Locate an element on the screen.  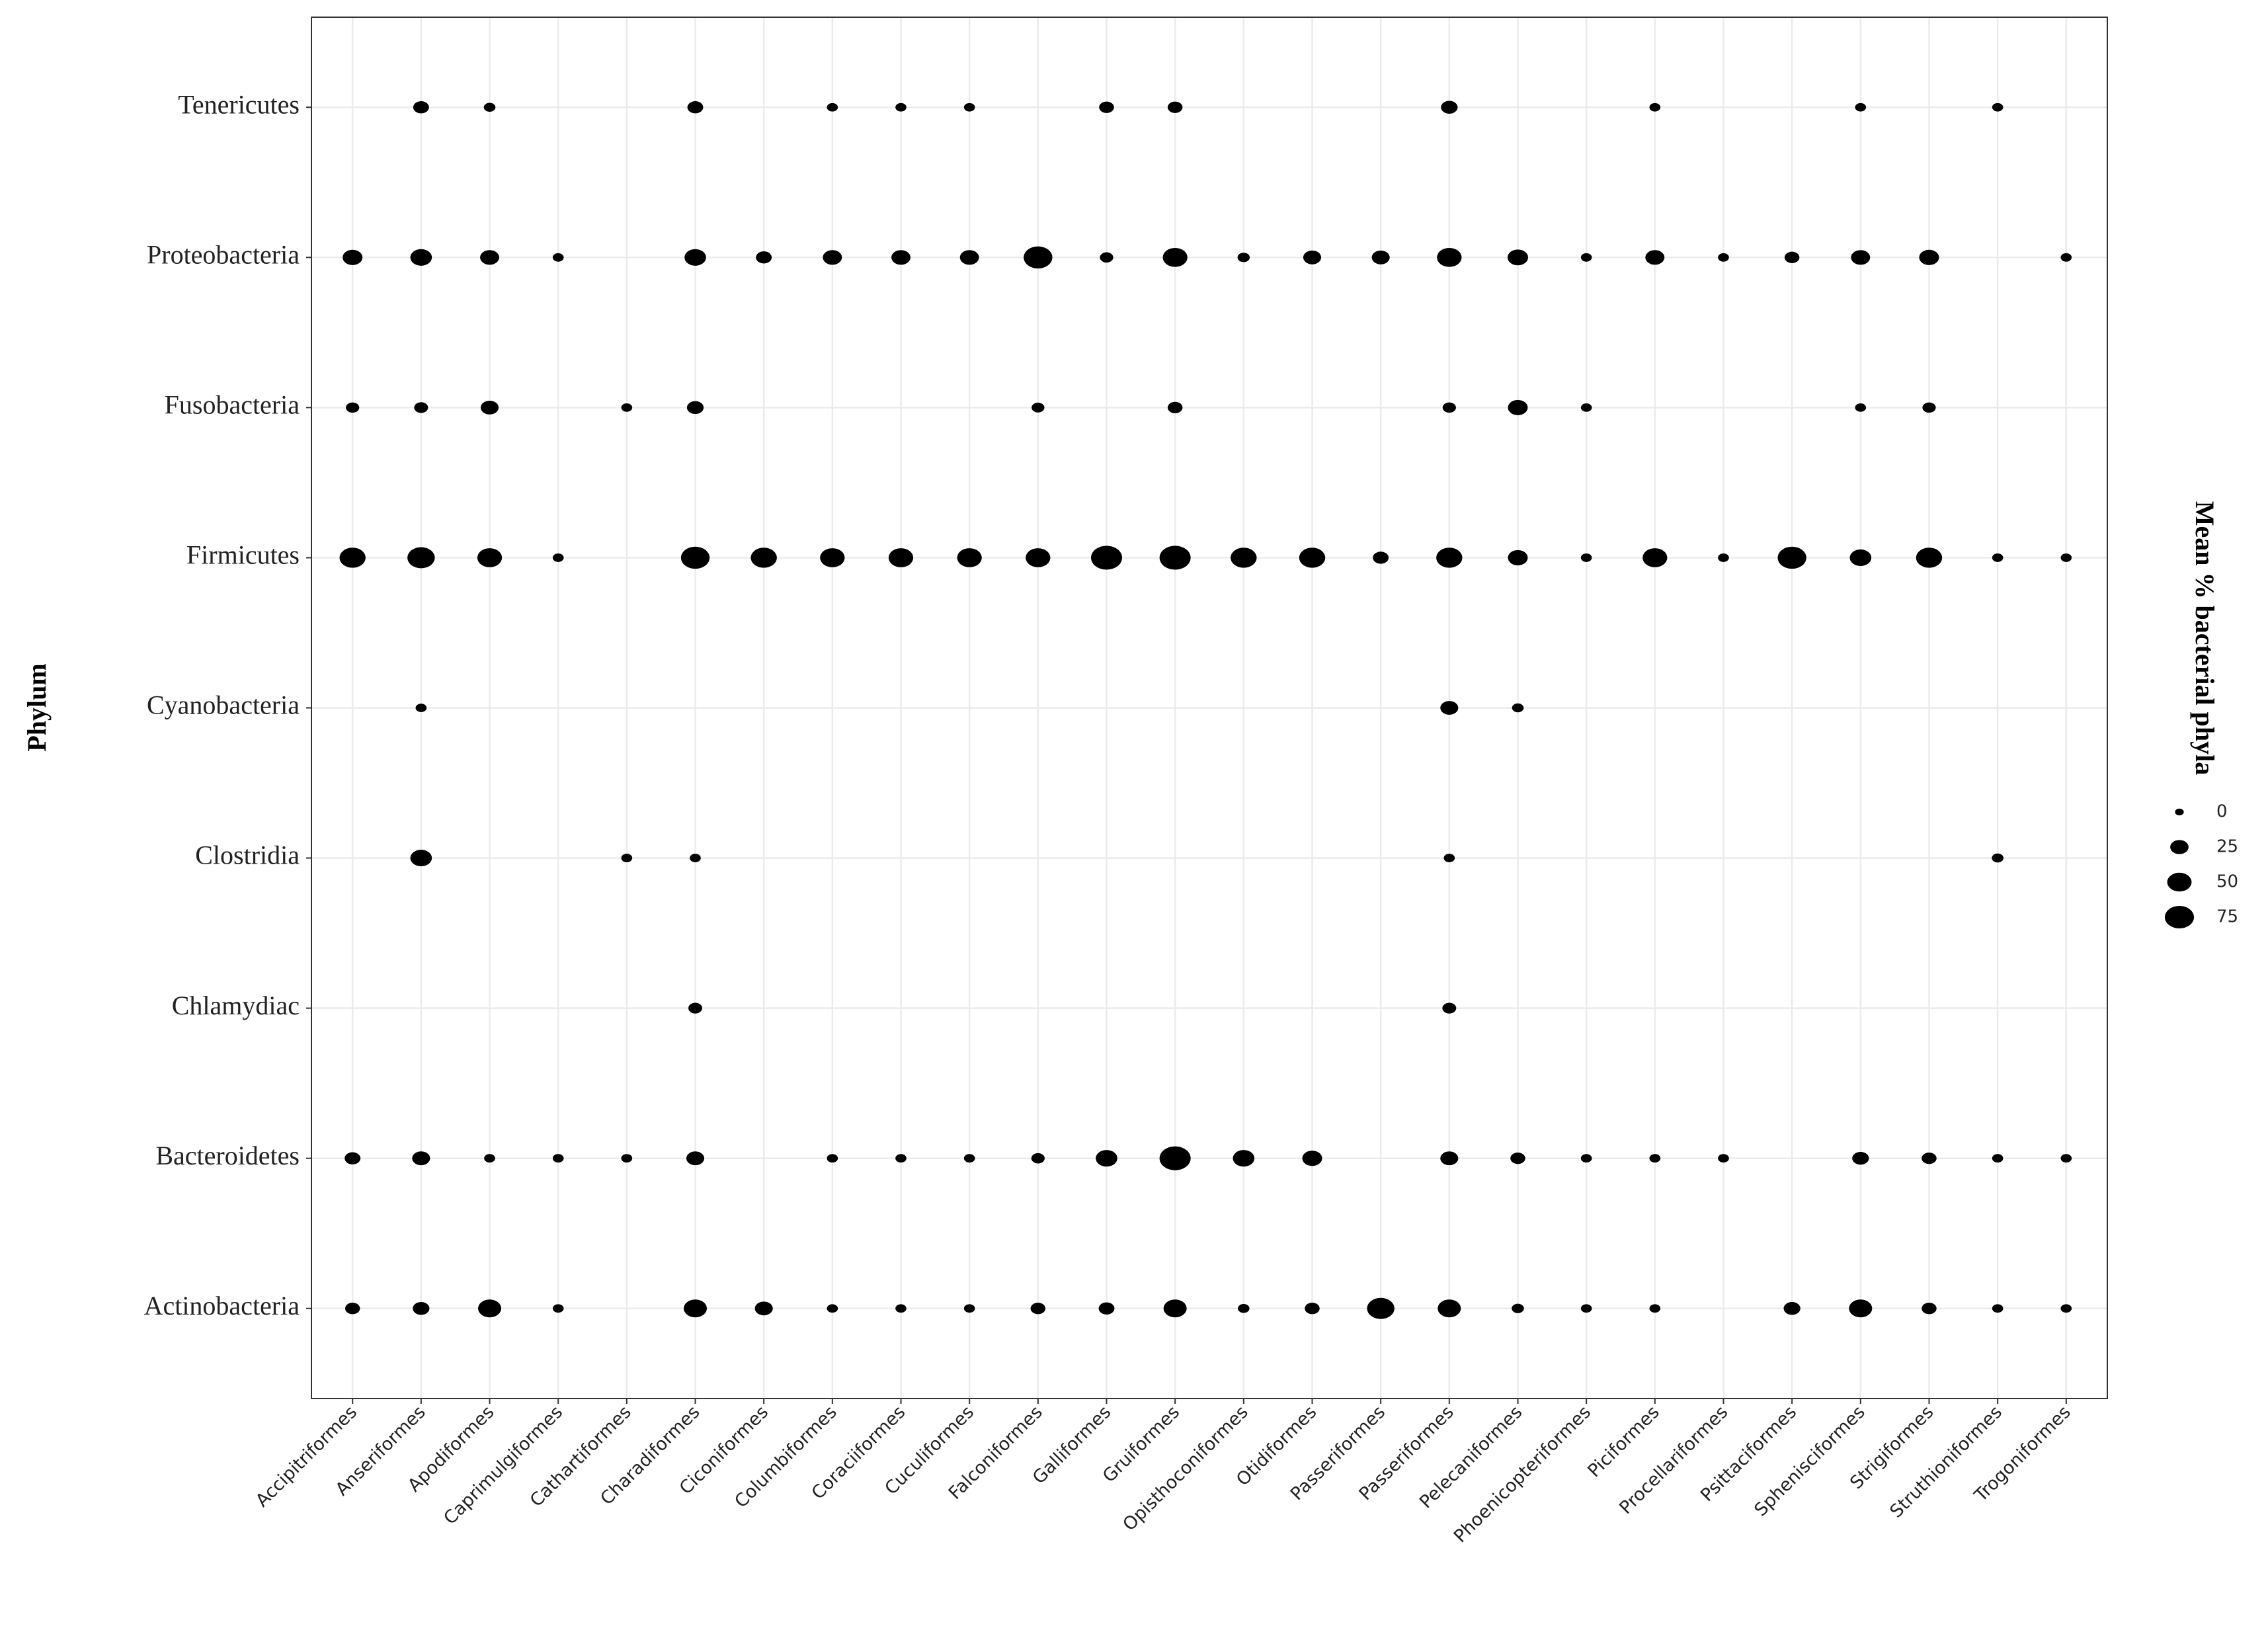
y-tick-label: Firmicutes is located at coordinates (243, 555).